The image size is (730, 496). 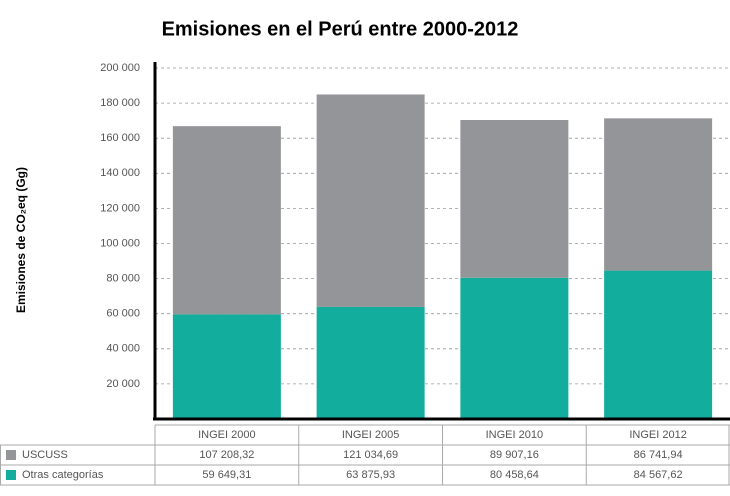 I want to click on y-tick-label: 120 000, so click(x=120, y=208).